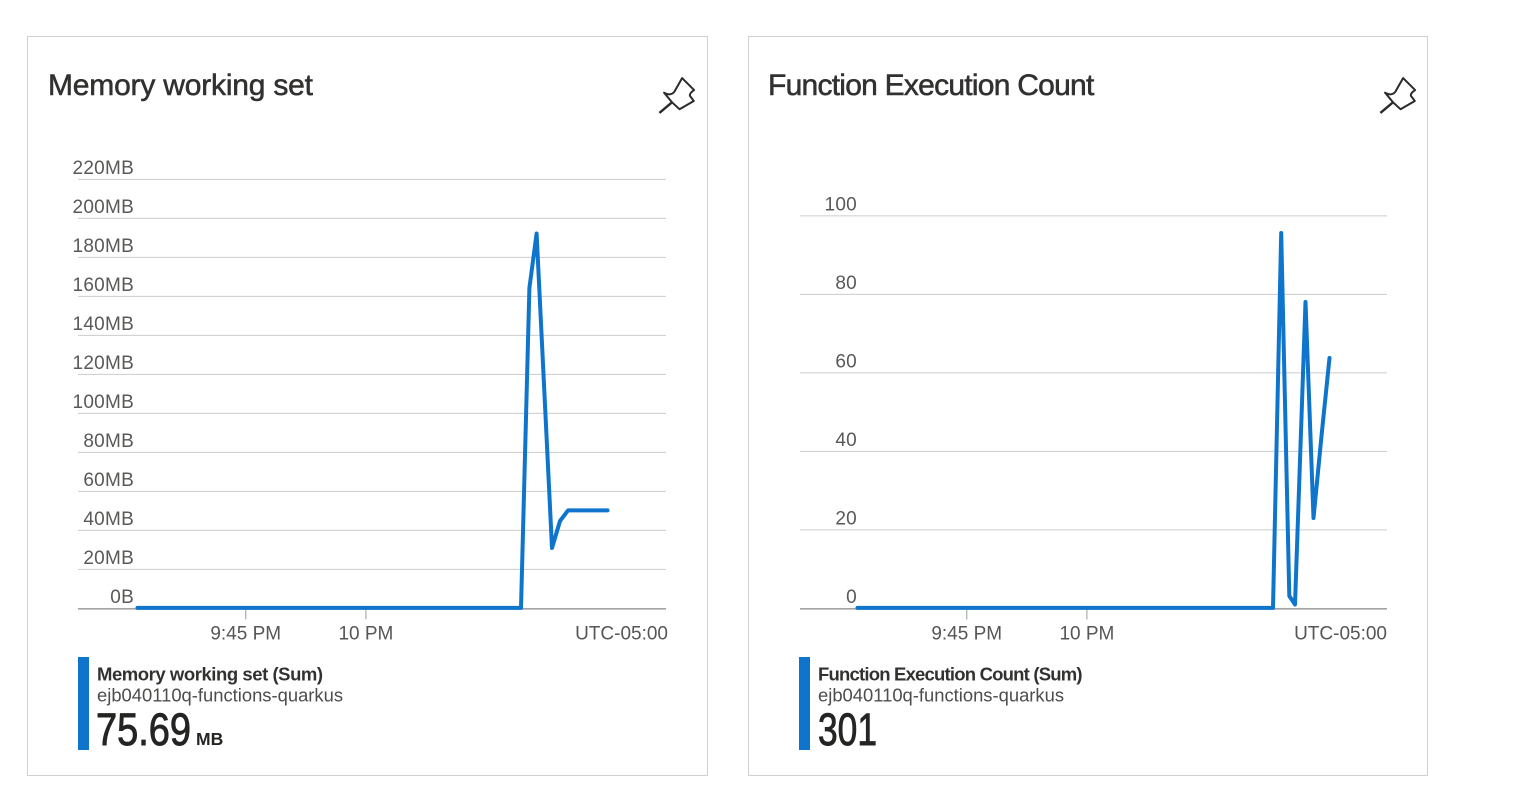 The width and height of the screenshot is (1518, 801). Describe the element at coordinates (841, 205) in the screenshot. I see `svg-text: 100` at that location.